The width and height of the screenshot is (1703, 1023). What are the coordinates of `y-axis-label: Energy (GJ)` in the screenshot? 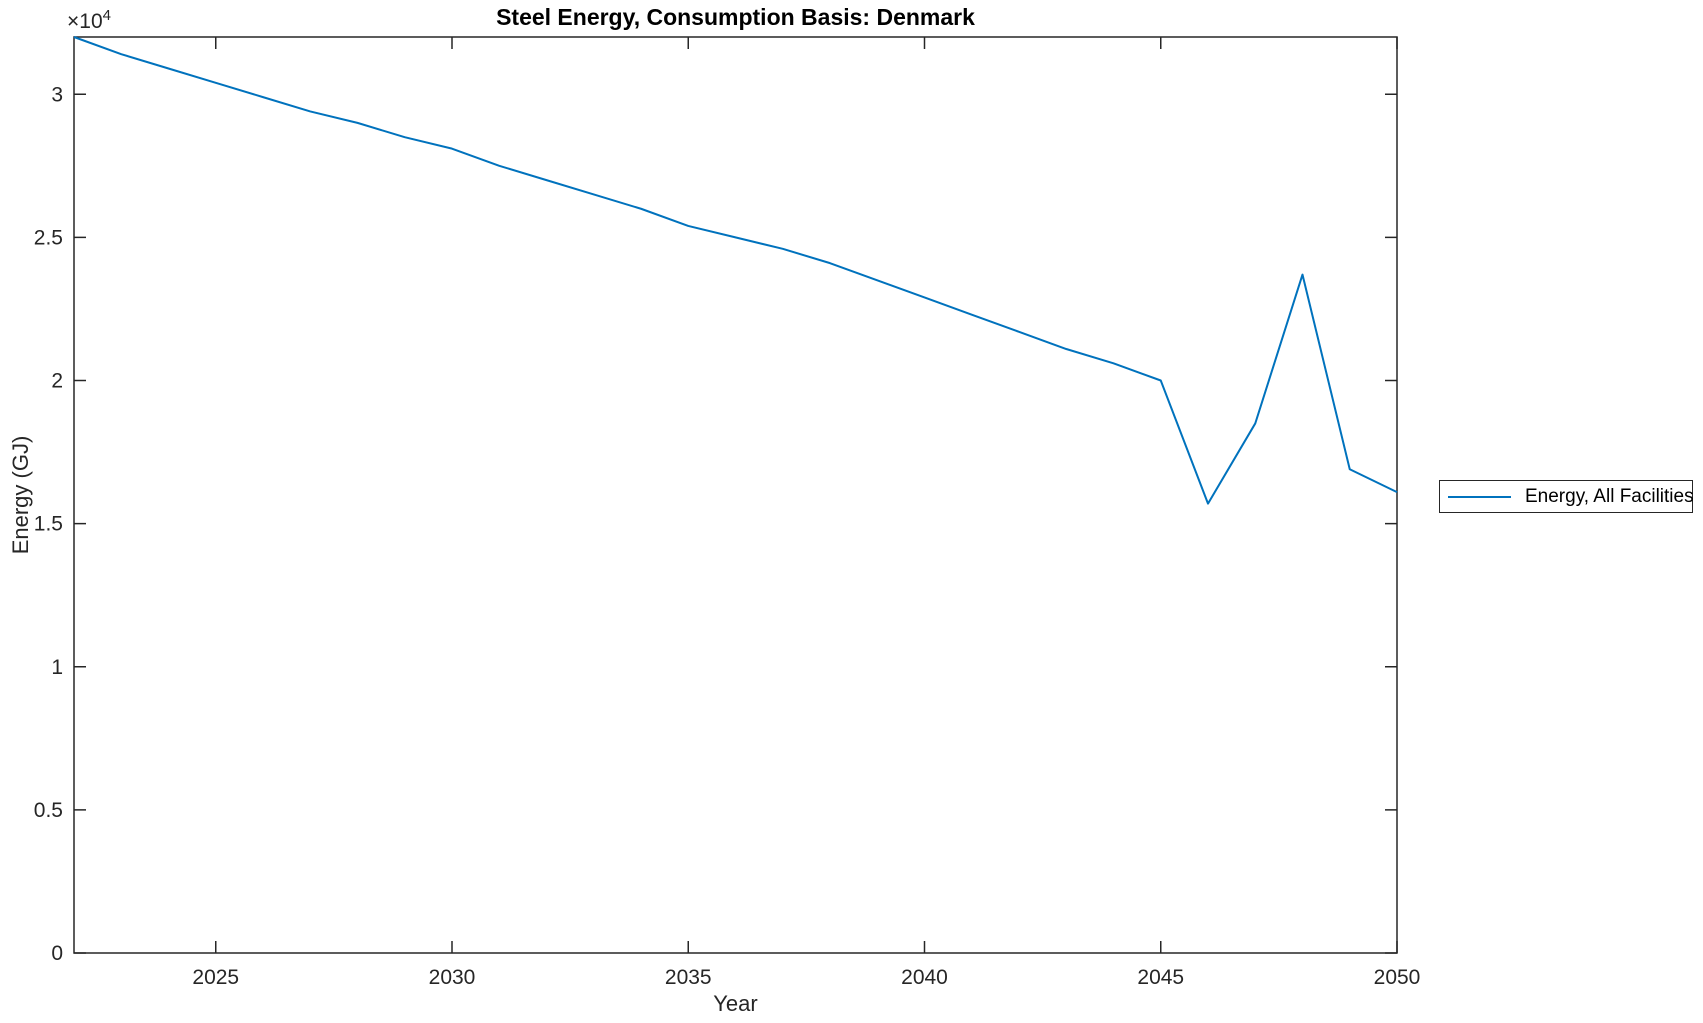 It's located at (20, 495).